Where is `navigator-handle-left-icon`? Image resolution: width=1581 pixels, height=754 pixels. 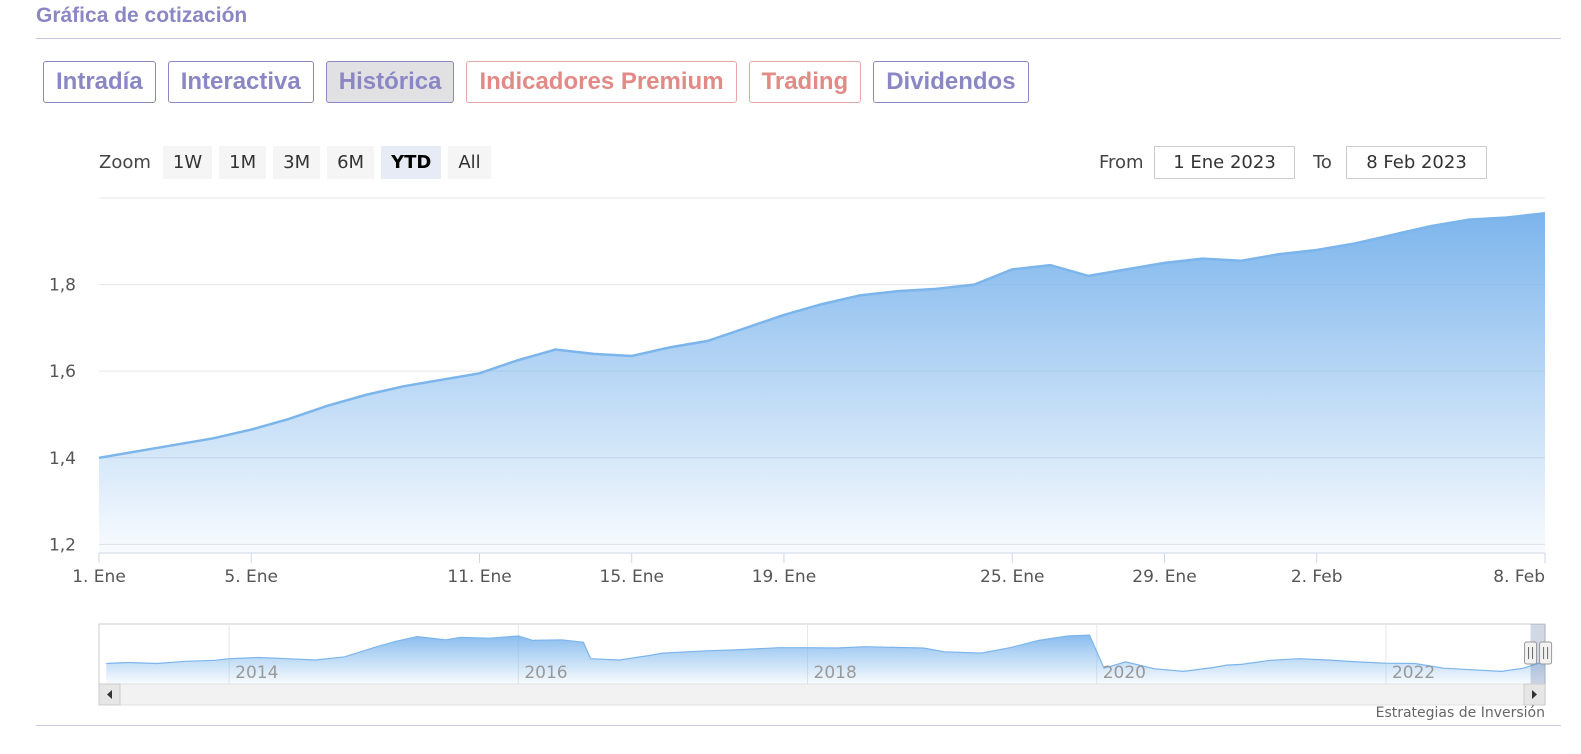 navigator-handle-left-icon is located at coordinates (1531, 653).